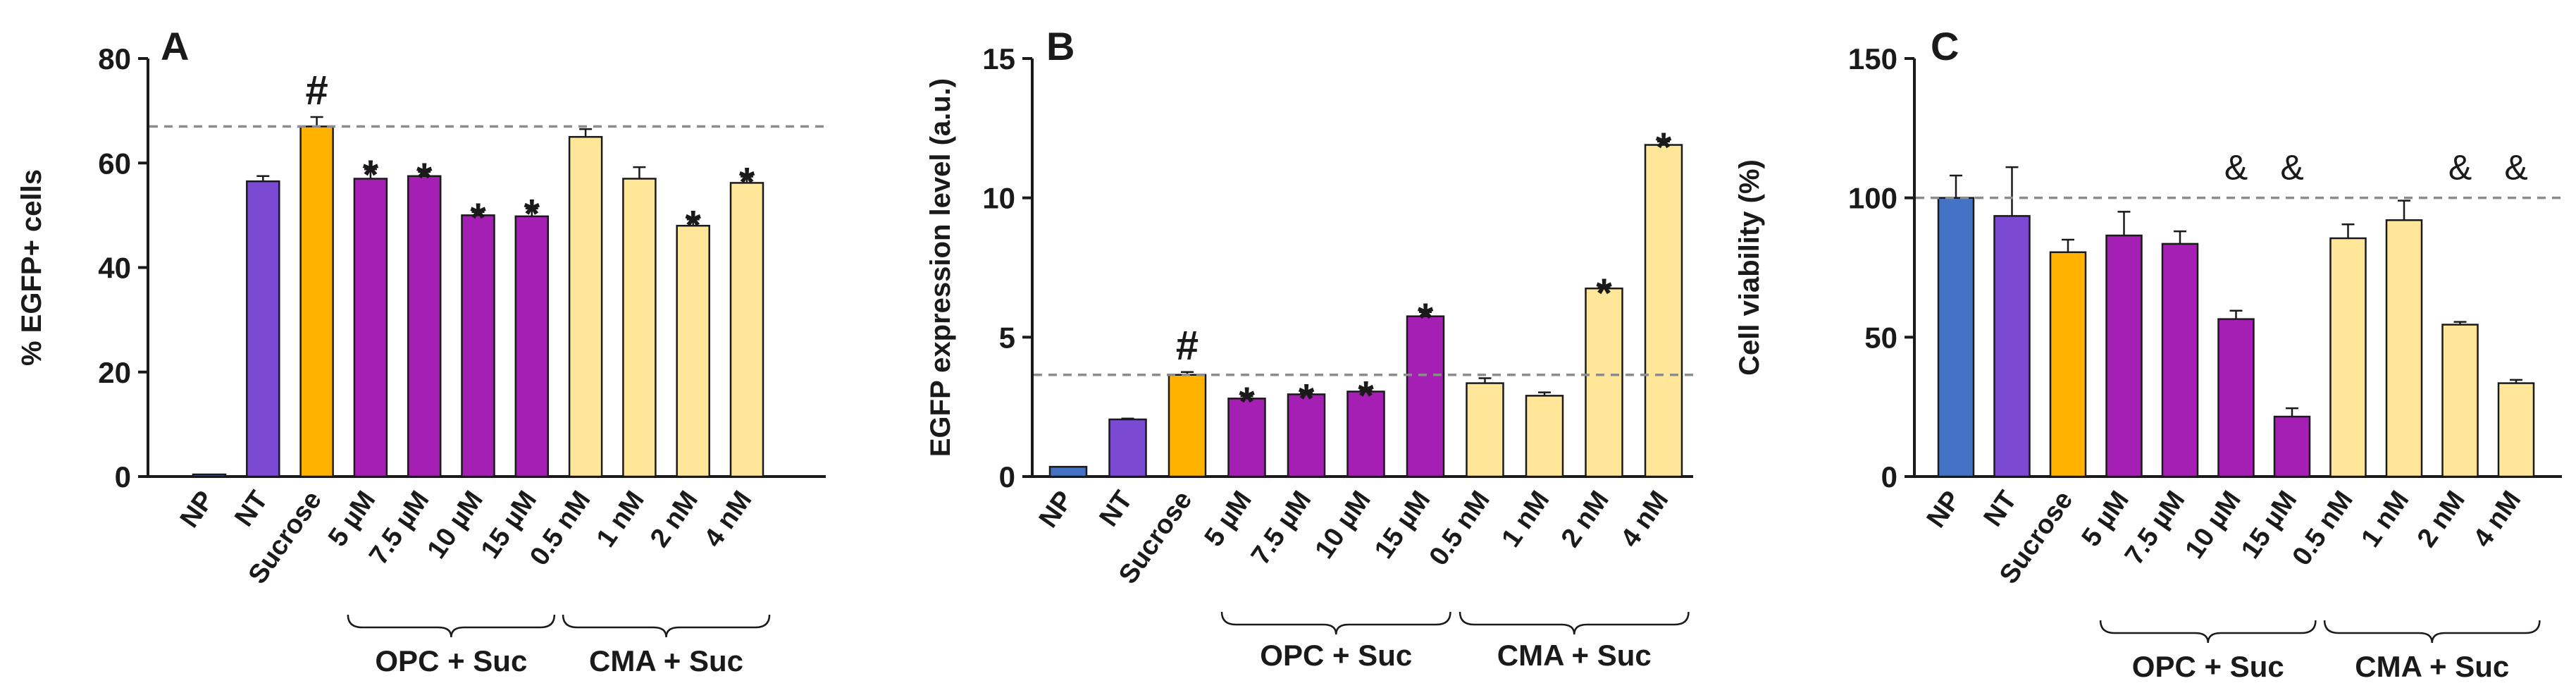  I want to click on panel-b-category-label: 5 µM, so click(1228, 519).